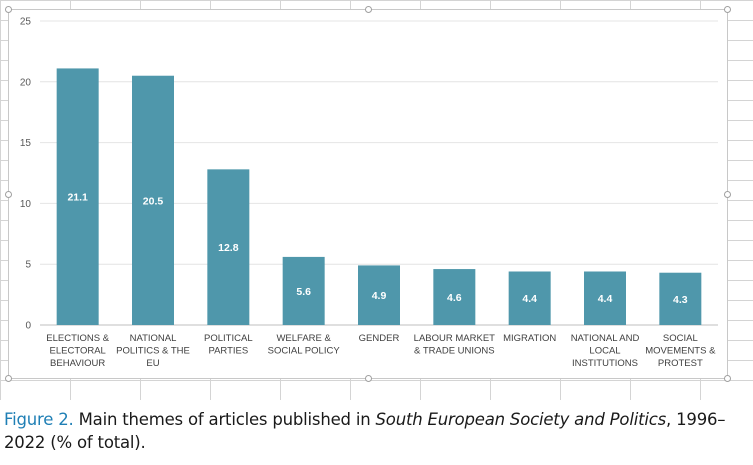  What do you see at coordinates (304, 345) in the screenshot?
I see `x-tick-label: WELFARE & SOCIAL POLICY` at bounding box center [304, 345].